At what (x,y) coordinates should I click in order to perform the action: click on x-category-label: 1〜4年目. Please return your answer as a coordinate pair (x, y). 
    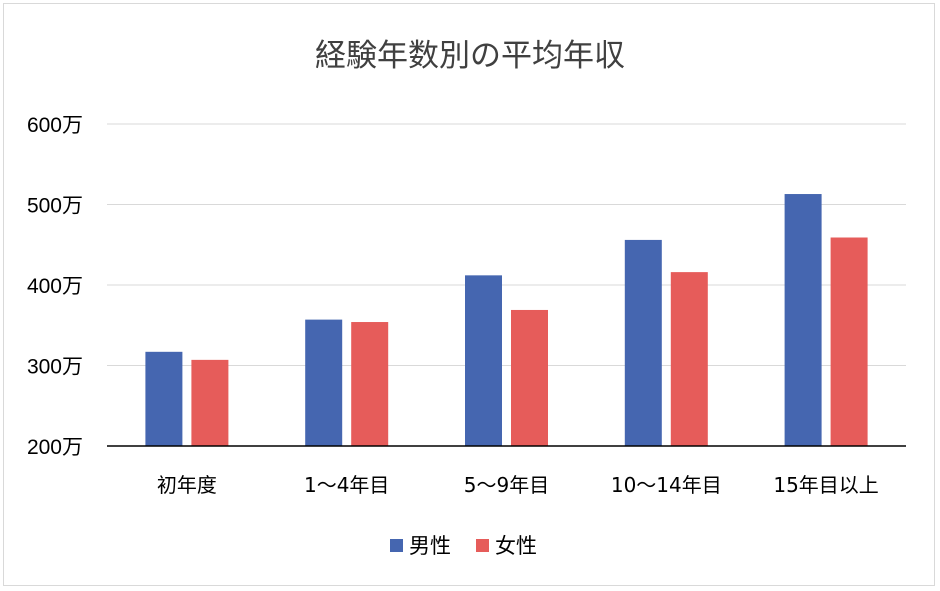
    Looking at the image, I should click on (346, 485).